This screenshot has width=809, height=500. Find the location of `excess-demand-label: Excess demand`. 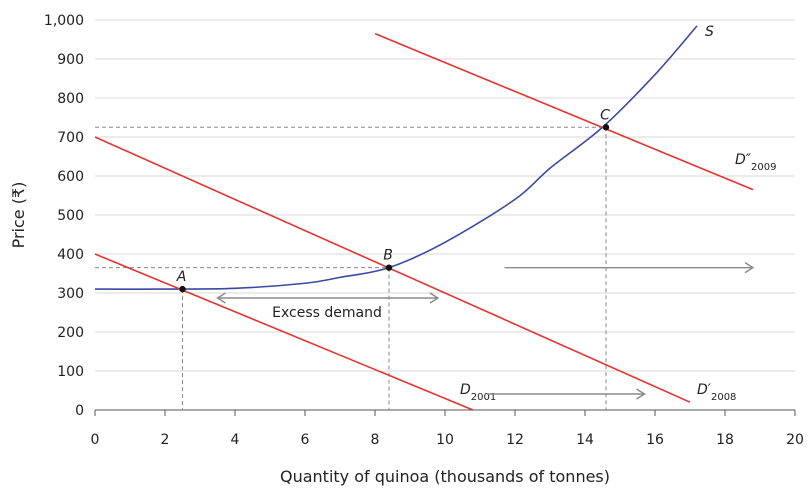

excess-demand-label: Excess demand is located at coordinates (327, 313).